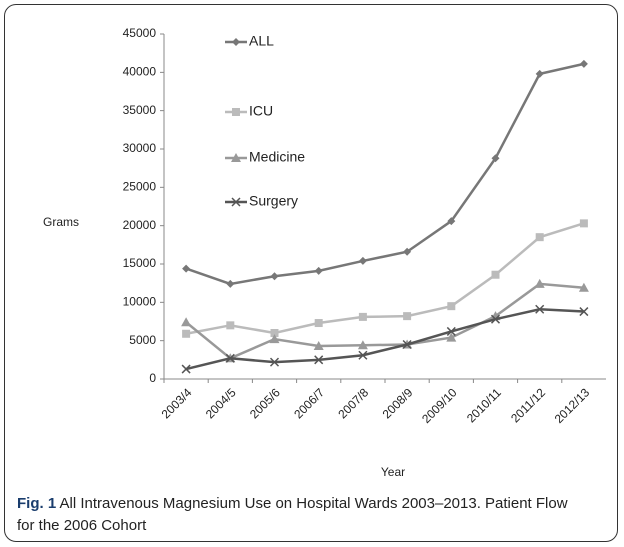  Describe the element at coordinates (528, 405) in the screenshot. I see `x-tick-label: 2011/12` at that location.